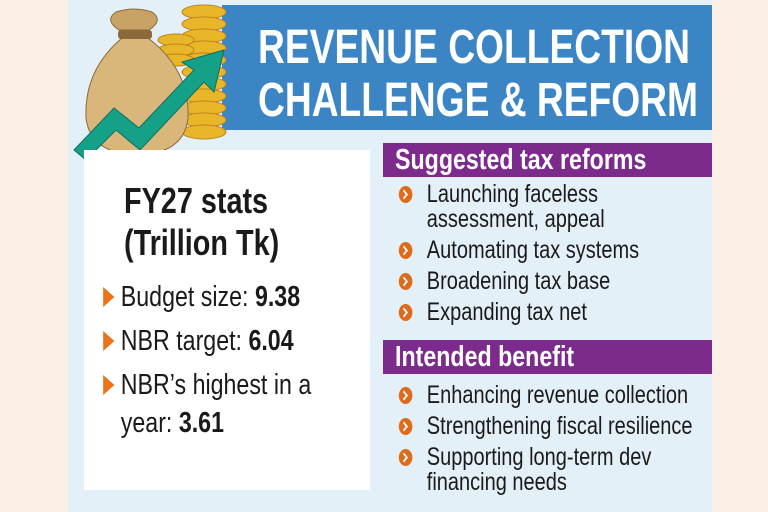 Image resolution: width=768 pixels, height=512 pixels. I want to click on list-item: Enhancing revenue collection, so click(554, 395).